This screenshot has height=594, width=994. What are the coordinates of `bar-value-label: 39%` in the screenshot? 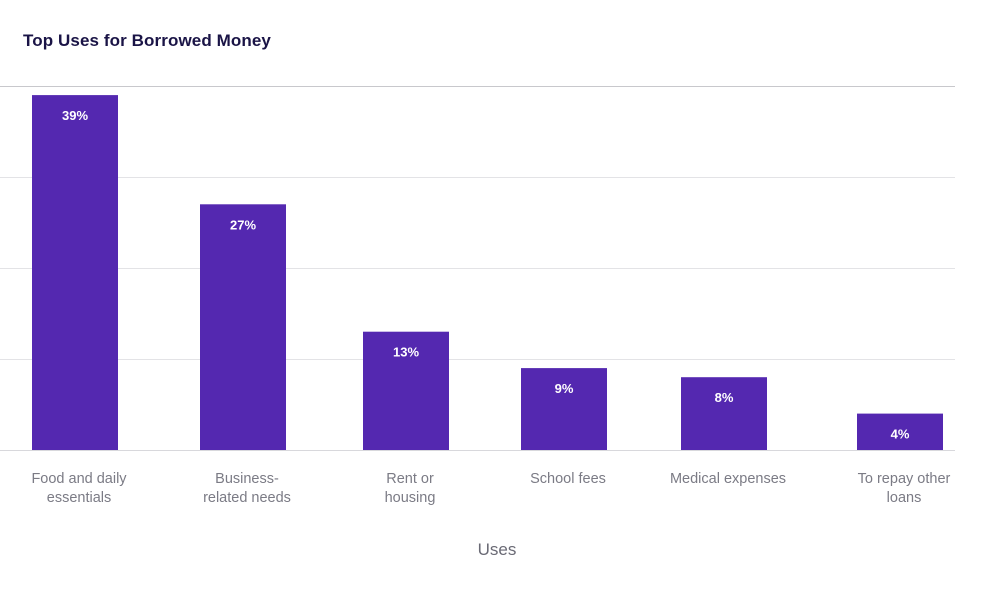 It's located at (75, 115).